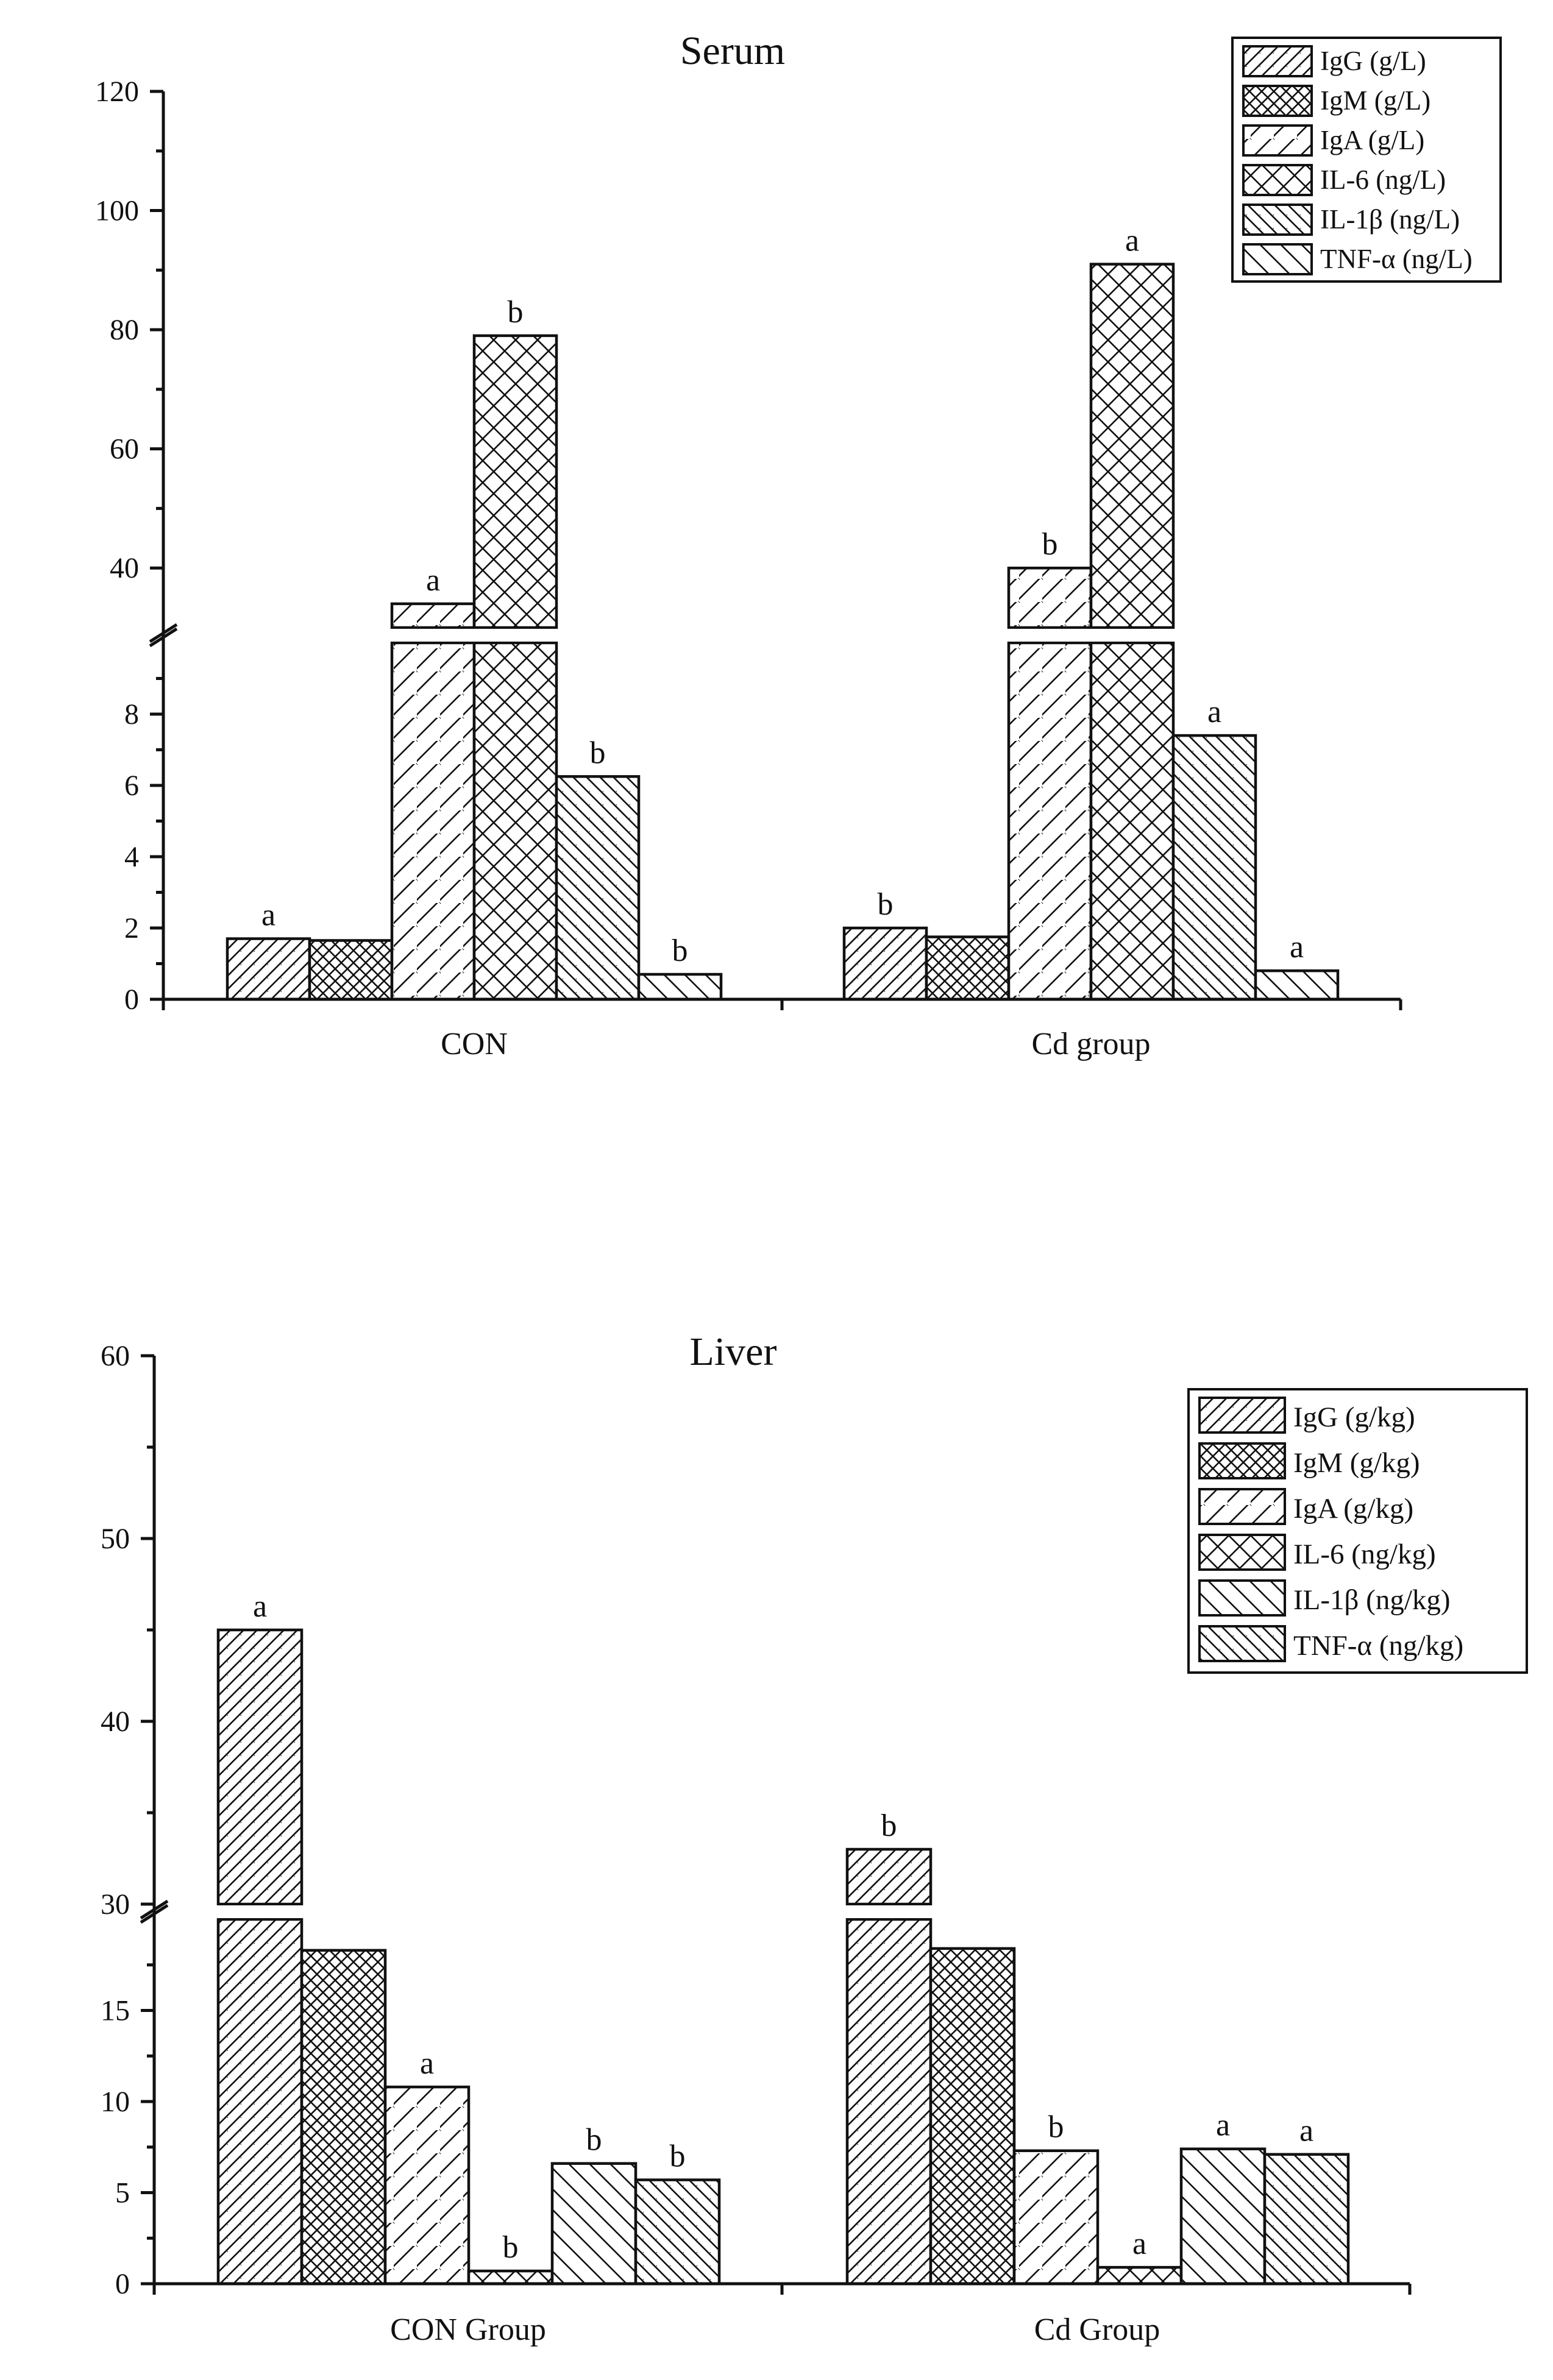 The image size is (1553, 2380). I want to click on legend-label: IL-6 (ng/kg), so click(1364, 1554).